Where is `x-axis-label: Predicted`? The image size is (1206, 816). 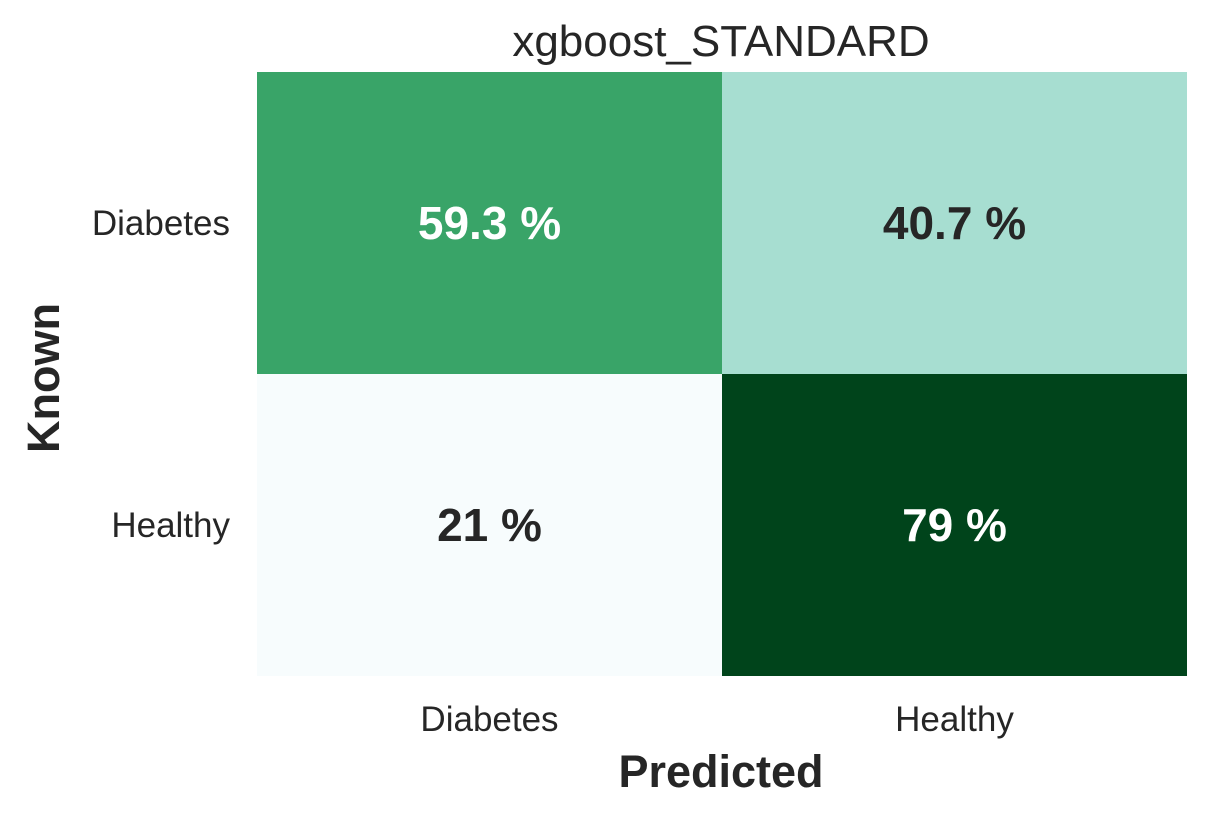 x-axis-label: Predicted is located at coordinates (720, 771).